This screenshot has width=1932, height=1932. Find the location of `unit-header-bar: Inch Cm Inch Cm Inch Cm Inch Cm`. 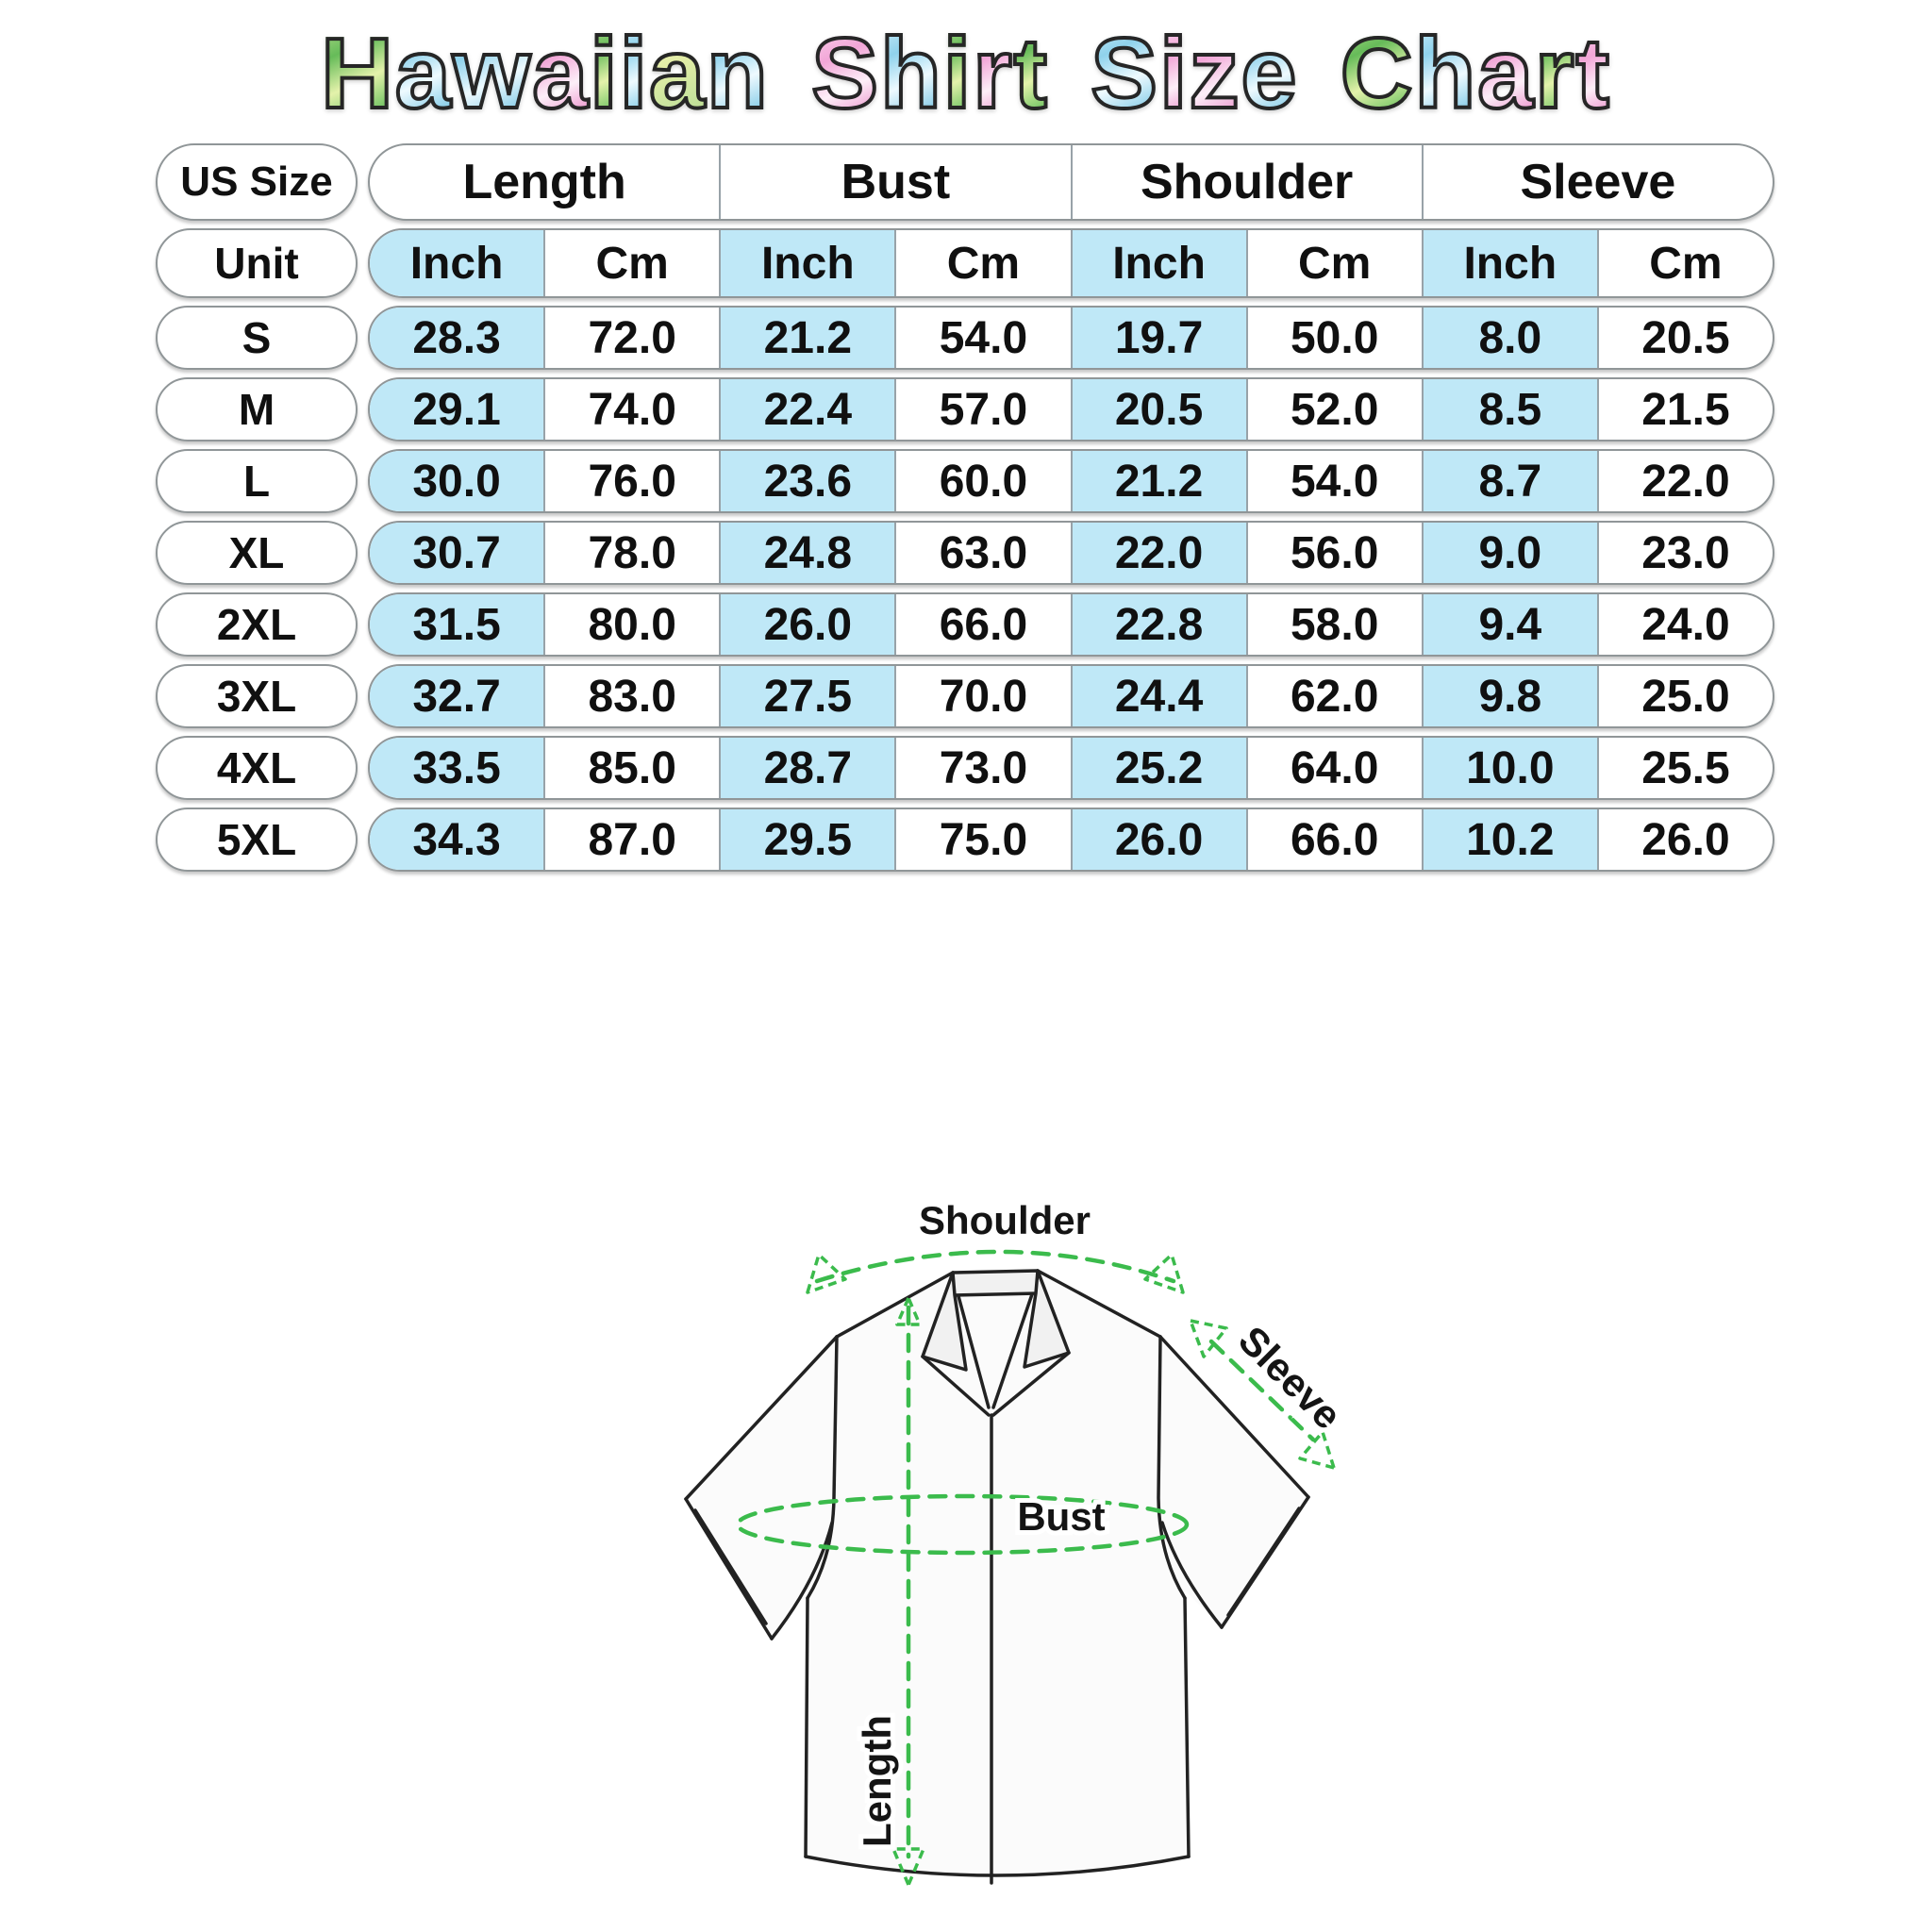

unit-header-bar: Inch Cm Inch Cm Inch Cm Inch Cm is located at coordinates (1071, 263).